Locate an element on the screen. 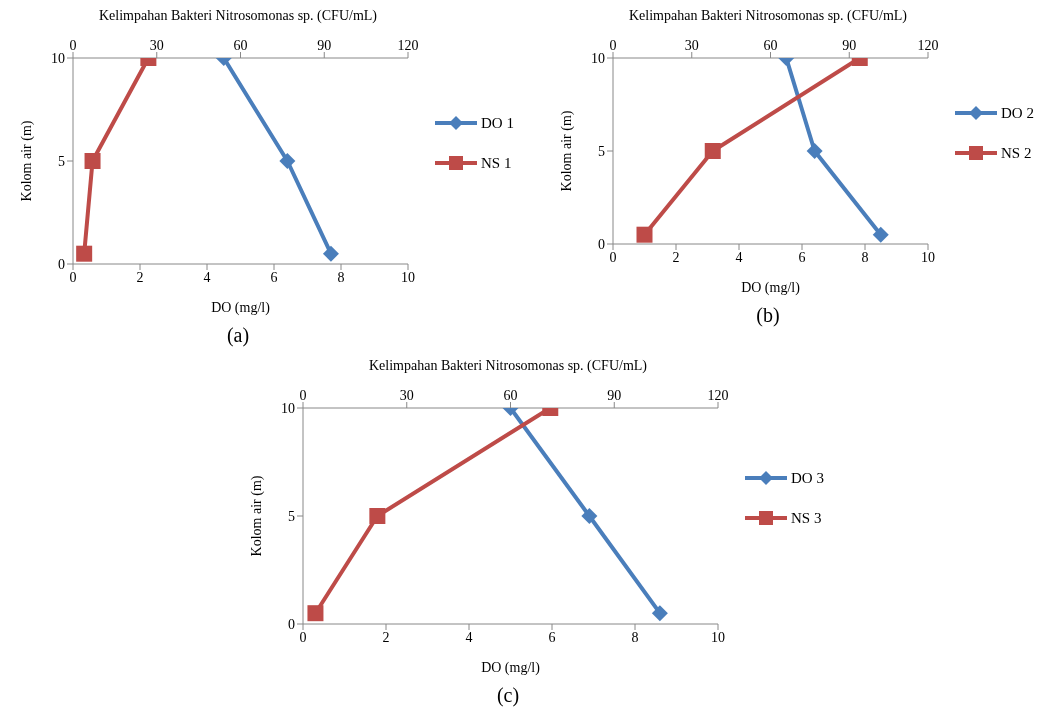  legend-label: DO 2 is located at coordinates (1017, 113).